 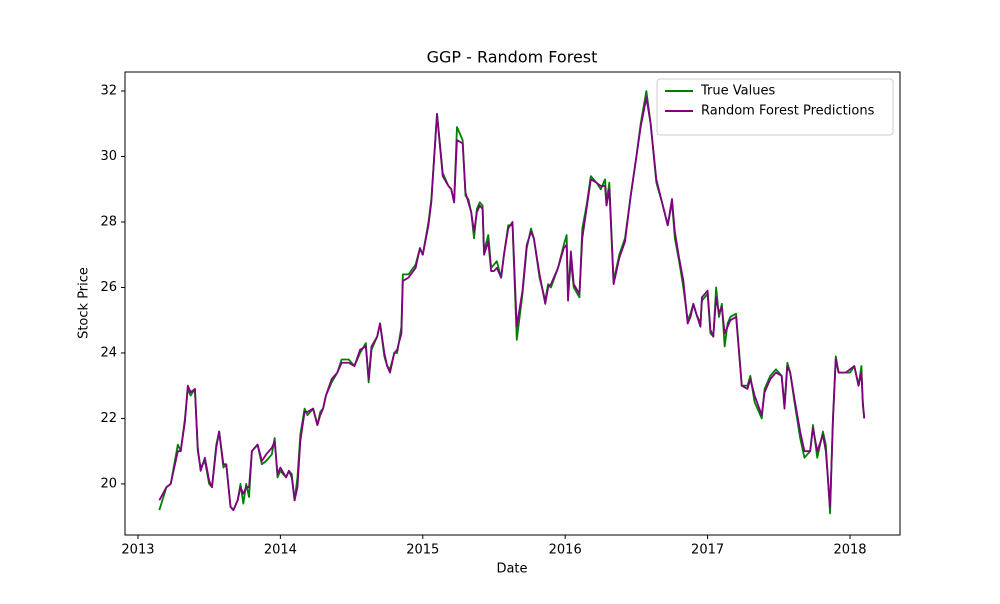 I want to click on y-tick-label: 20, so click(x=108, y=483).